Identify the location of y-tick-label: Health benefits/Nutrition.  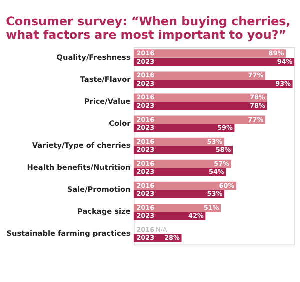
(79, 167).